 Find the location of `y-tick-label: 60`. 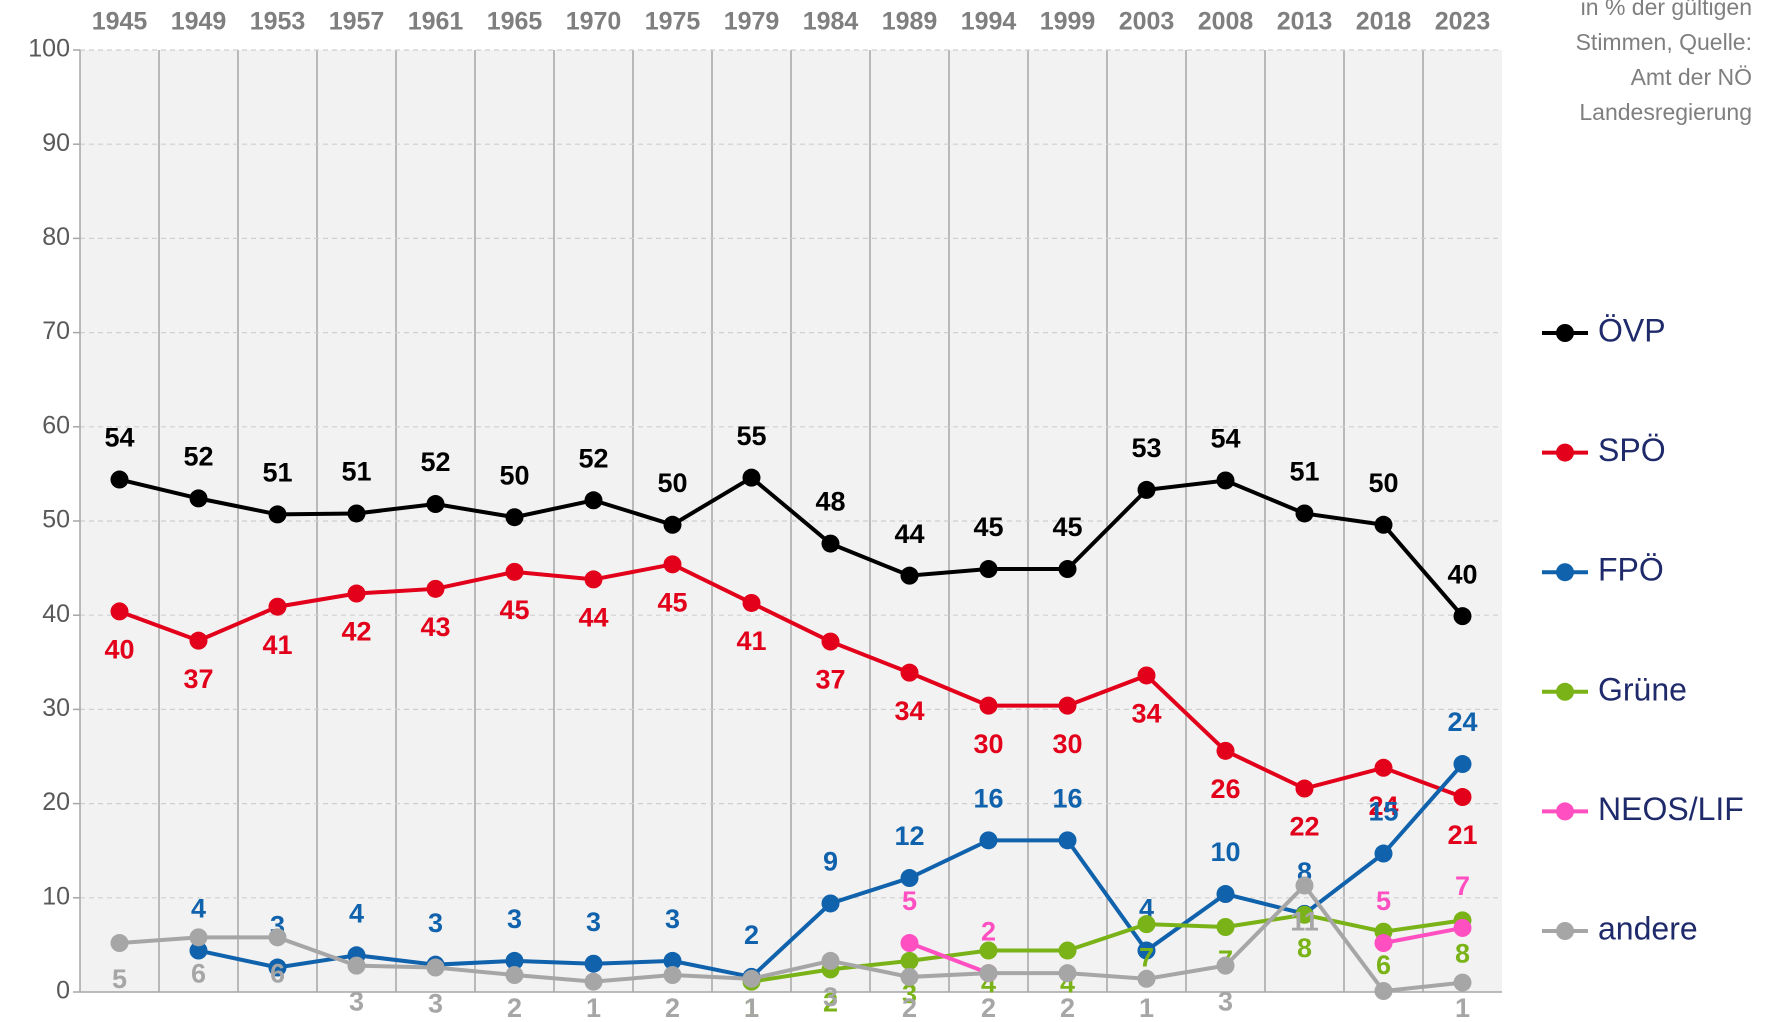

y-tick-label: 60 is located at coordinates (56, 425).